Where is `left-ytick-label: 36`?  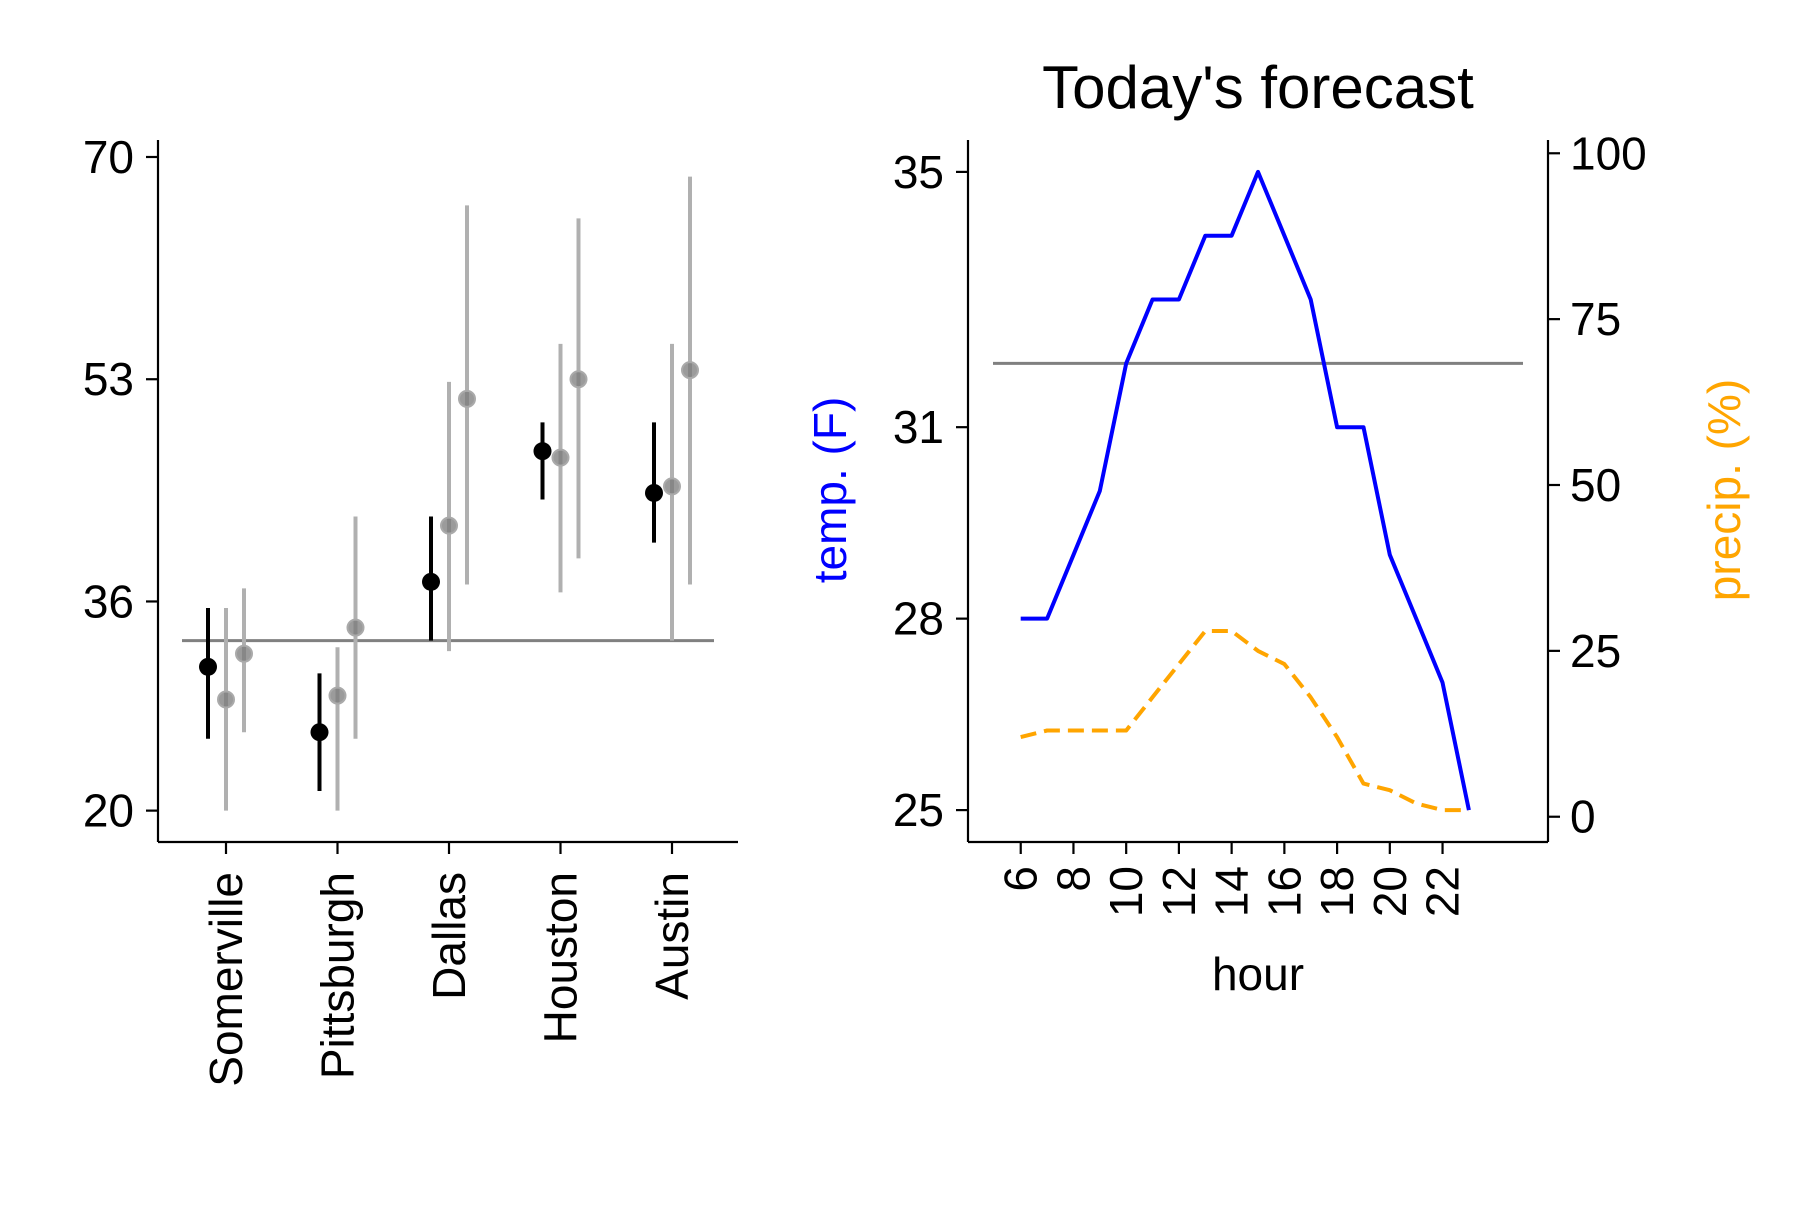 left-ytick-label: 36 is located at coordinates (108, 601).